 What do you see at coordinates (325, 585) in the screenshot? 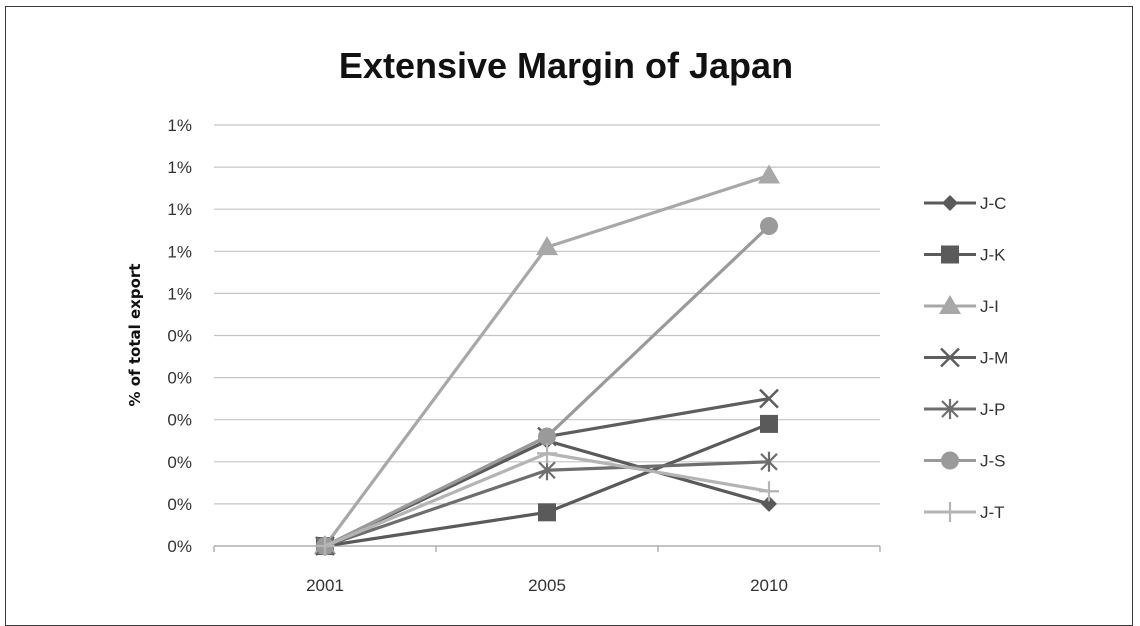
I see `x-tick-label: 2001` at bounding box center [325, 585].